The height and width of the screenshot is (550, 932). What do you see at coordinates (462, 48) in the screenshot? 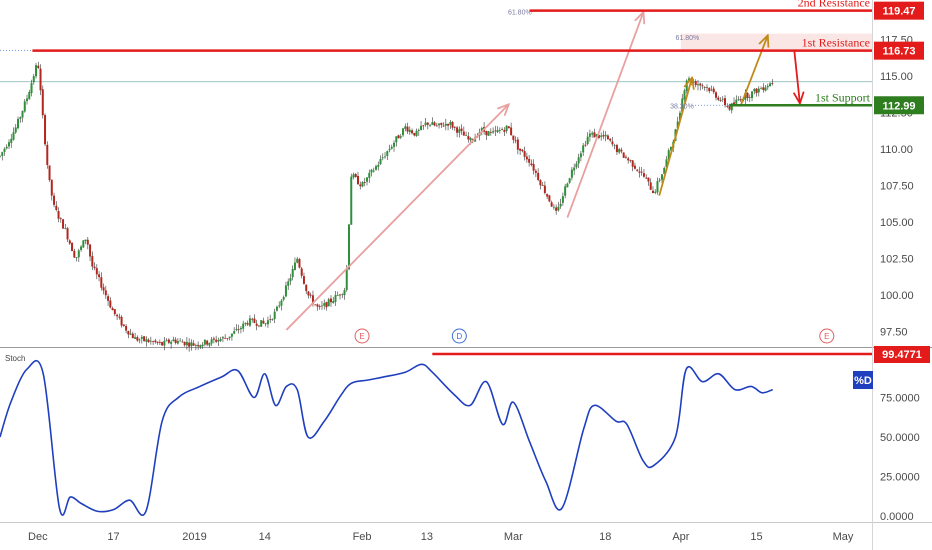
I see `level-1st-resistance: 1st Resistance 116.73` at bounding box center [462, 48].